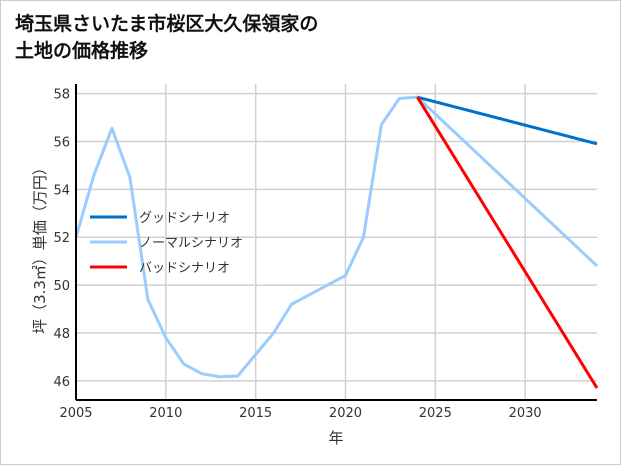 The height and width of the screenshot is (465, 621). What do you see at coordinates (82, 51) in the screenshot?
I see `title-line-2: 土地の価格推移` at bounding box center [82, 51].